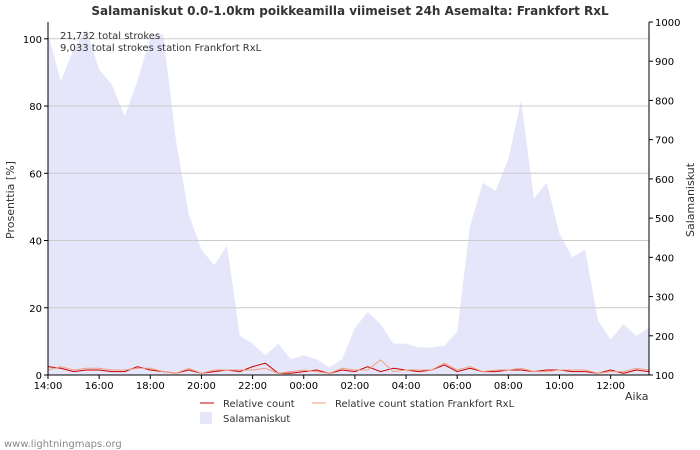 The height and width of the screenshot is (450, 700). Describe the element at coordinates (63, 444) in the screenshot. I see `watermark: www.lightningmaps.org` at that location.